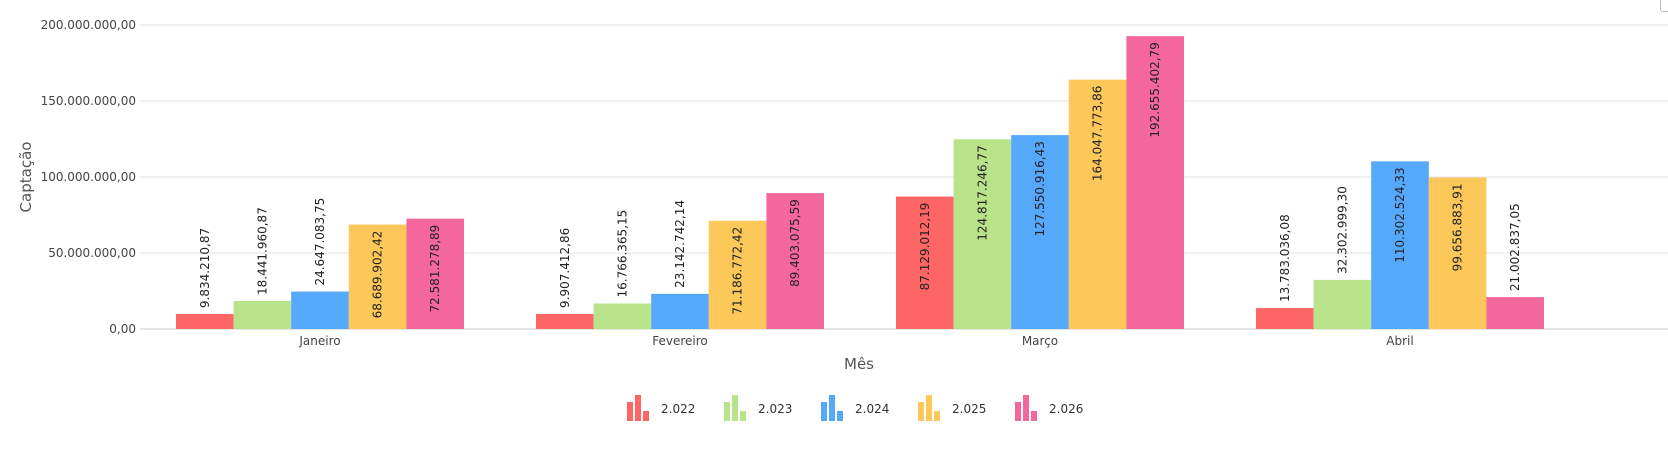 This screenshot has width=1668, height=470. Describe the element at coordinates (1342, 304) in the screenshot. I see `bar-2.023-Abril` at that location.